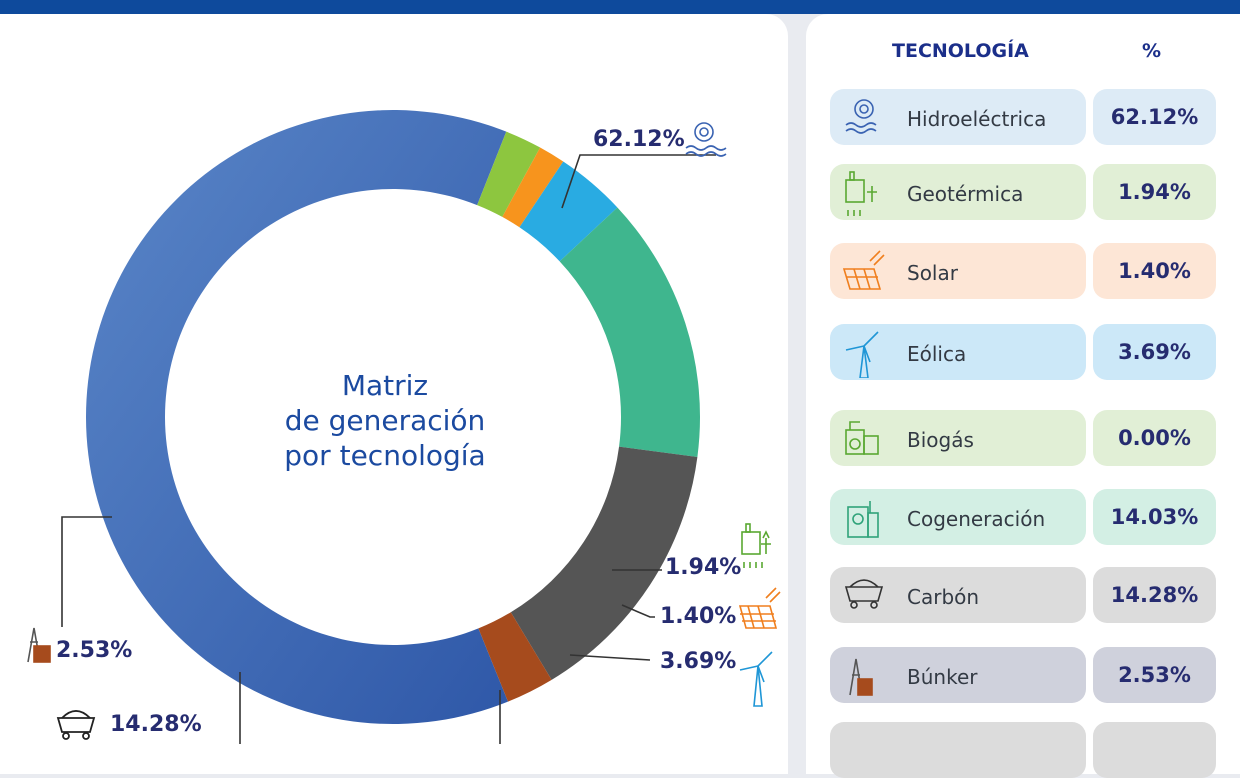 This screenshot has height=778, width=1240. What do you see at coordinates (94, 650) in the screenshot?
I see `data-label-bunker: 2.53%` at bounding box center [94, 650].